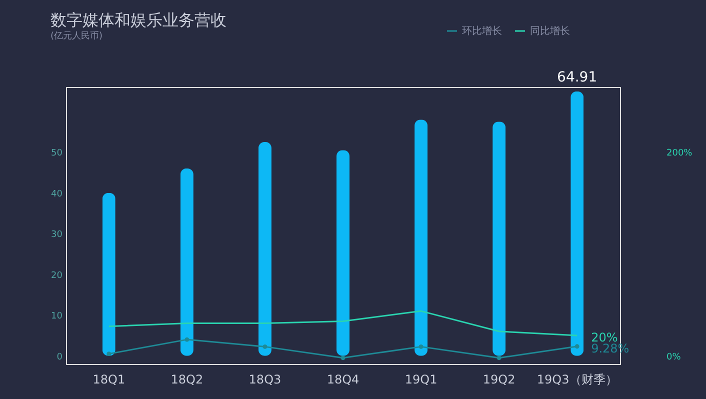  What do you see at coordinates (57, 235) in the screenshot?
I see `y-tick-label: 30` at bounding box center [57, 235].